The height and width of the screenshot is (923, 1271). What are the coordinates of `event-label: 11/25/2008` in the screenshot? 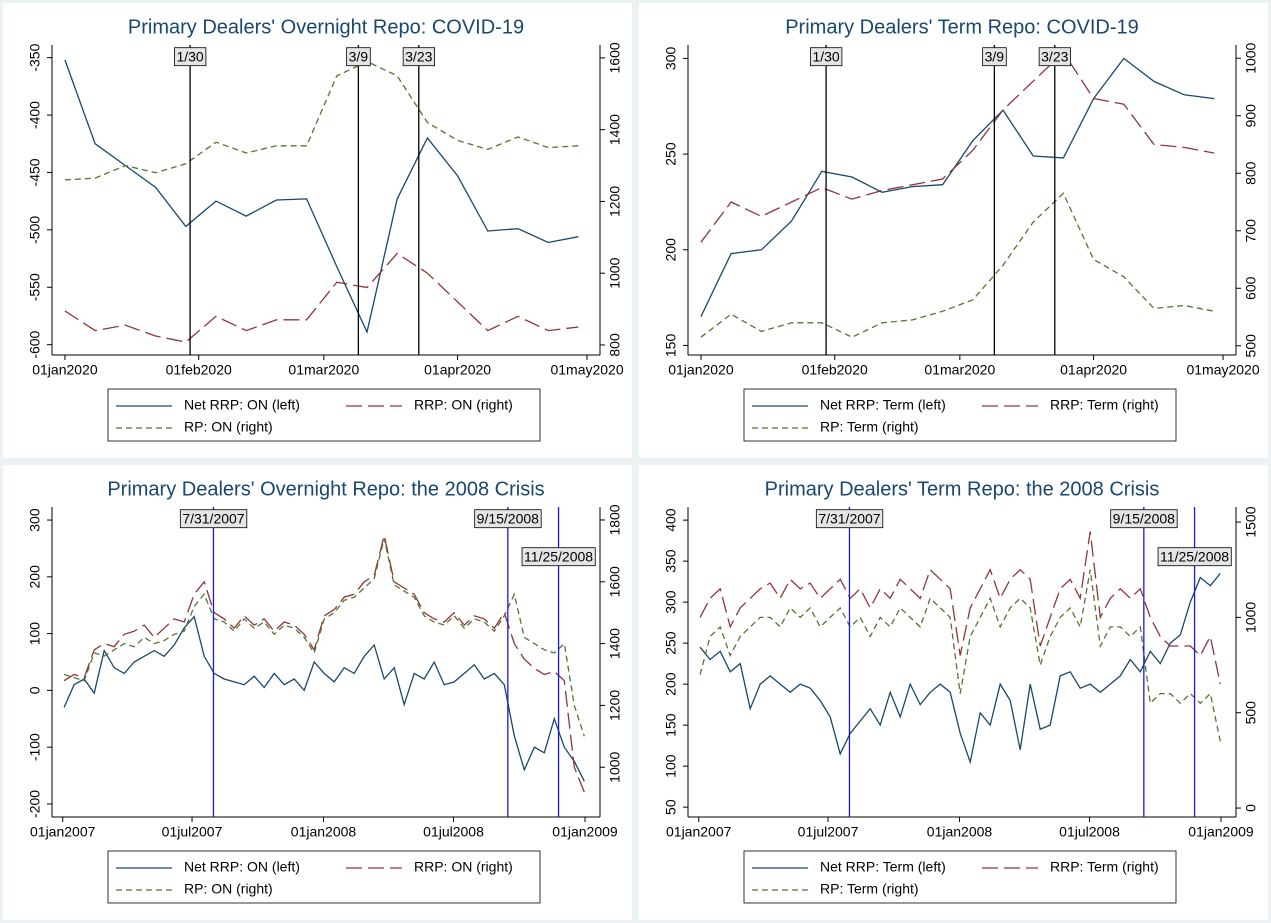 It's located at (558, 557).